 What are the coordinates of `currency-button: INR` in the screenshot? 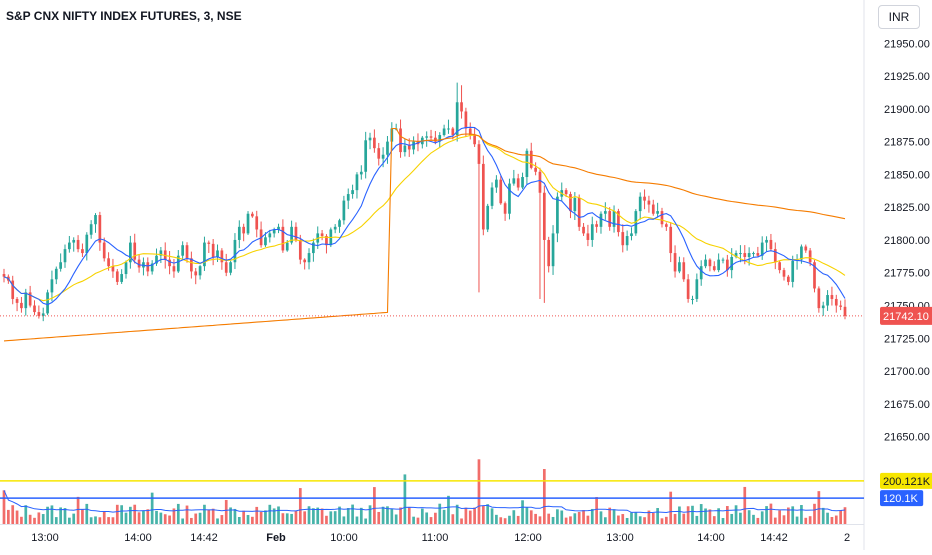 It's located at (899, 17).